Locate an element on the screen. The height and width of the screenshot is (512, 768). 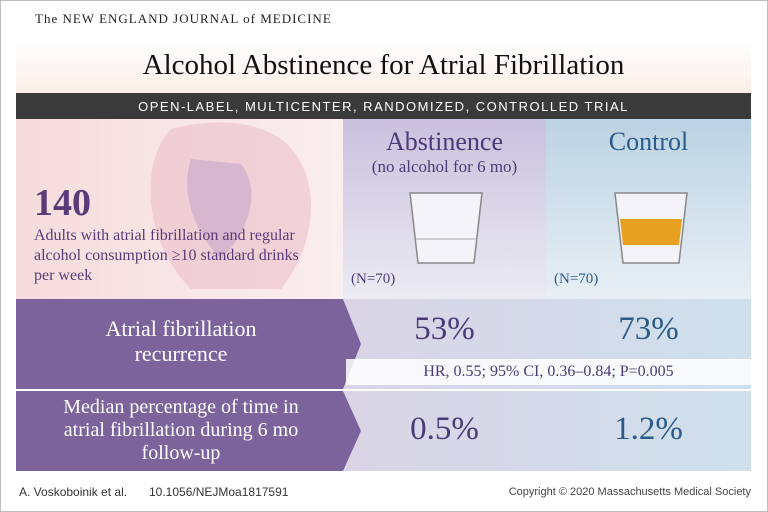
statistics: HR, 0.55; 95% CI, 0.36–0.84; P=0.005 is located at coordinates (548, 371).